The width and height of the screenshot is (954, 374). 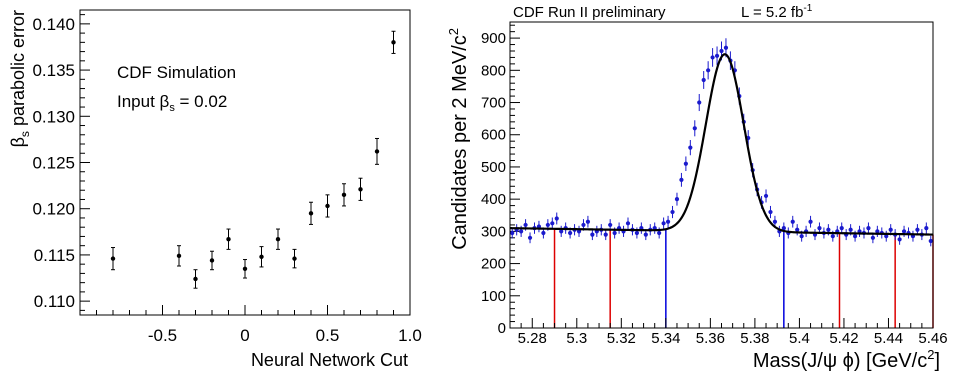 What do you see at coordinates (888, 338) in the screenshot?
I see `x-tick-label: 5.44` at bounding box center [888, 338].